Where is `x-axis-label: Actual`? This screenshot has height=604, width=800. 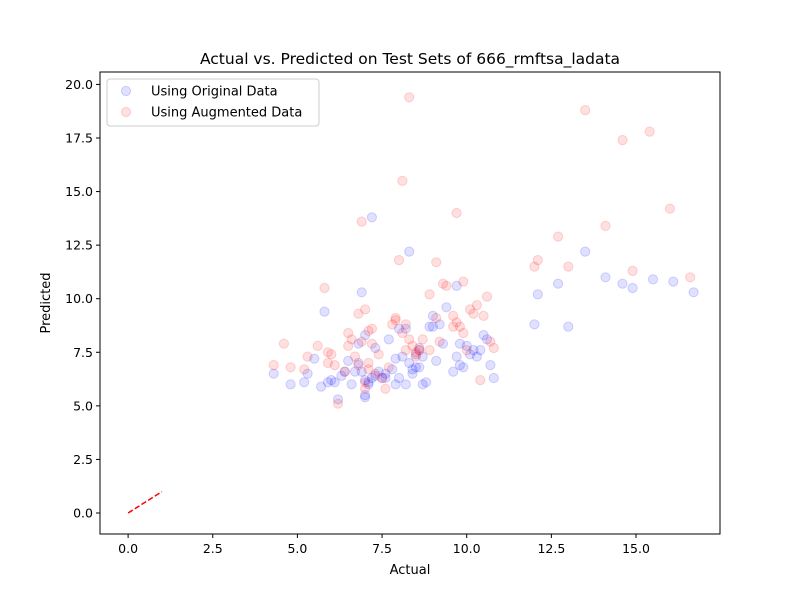 x-axis-label: Actual is located at coordinates (410, 570).